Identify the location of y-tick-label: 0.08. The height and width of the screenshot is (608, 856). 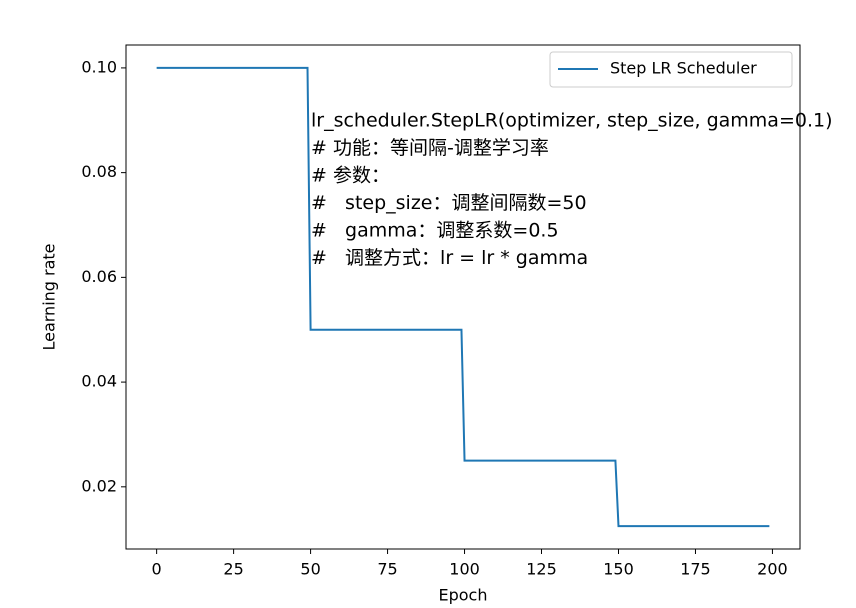
(99, 171).